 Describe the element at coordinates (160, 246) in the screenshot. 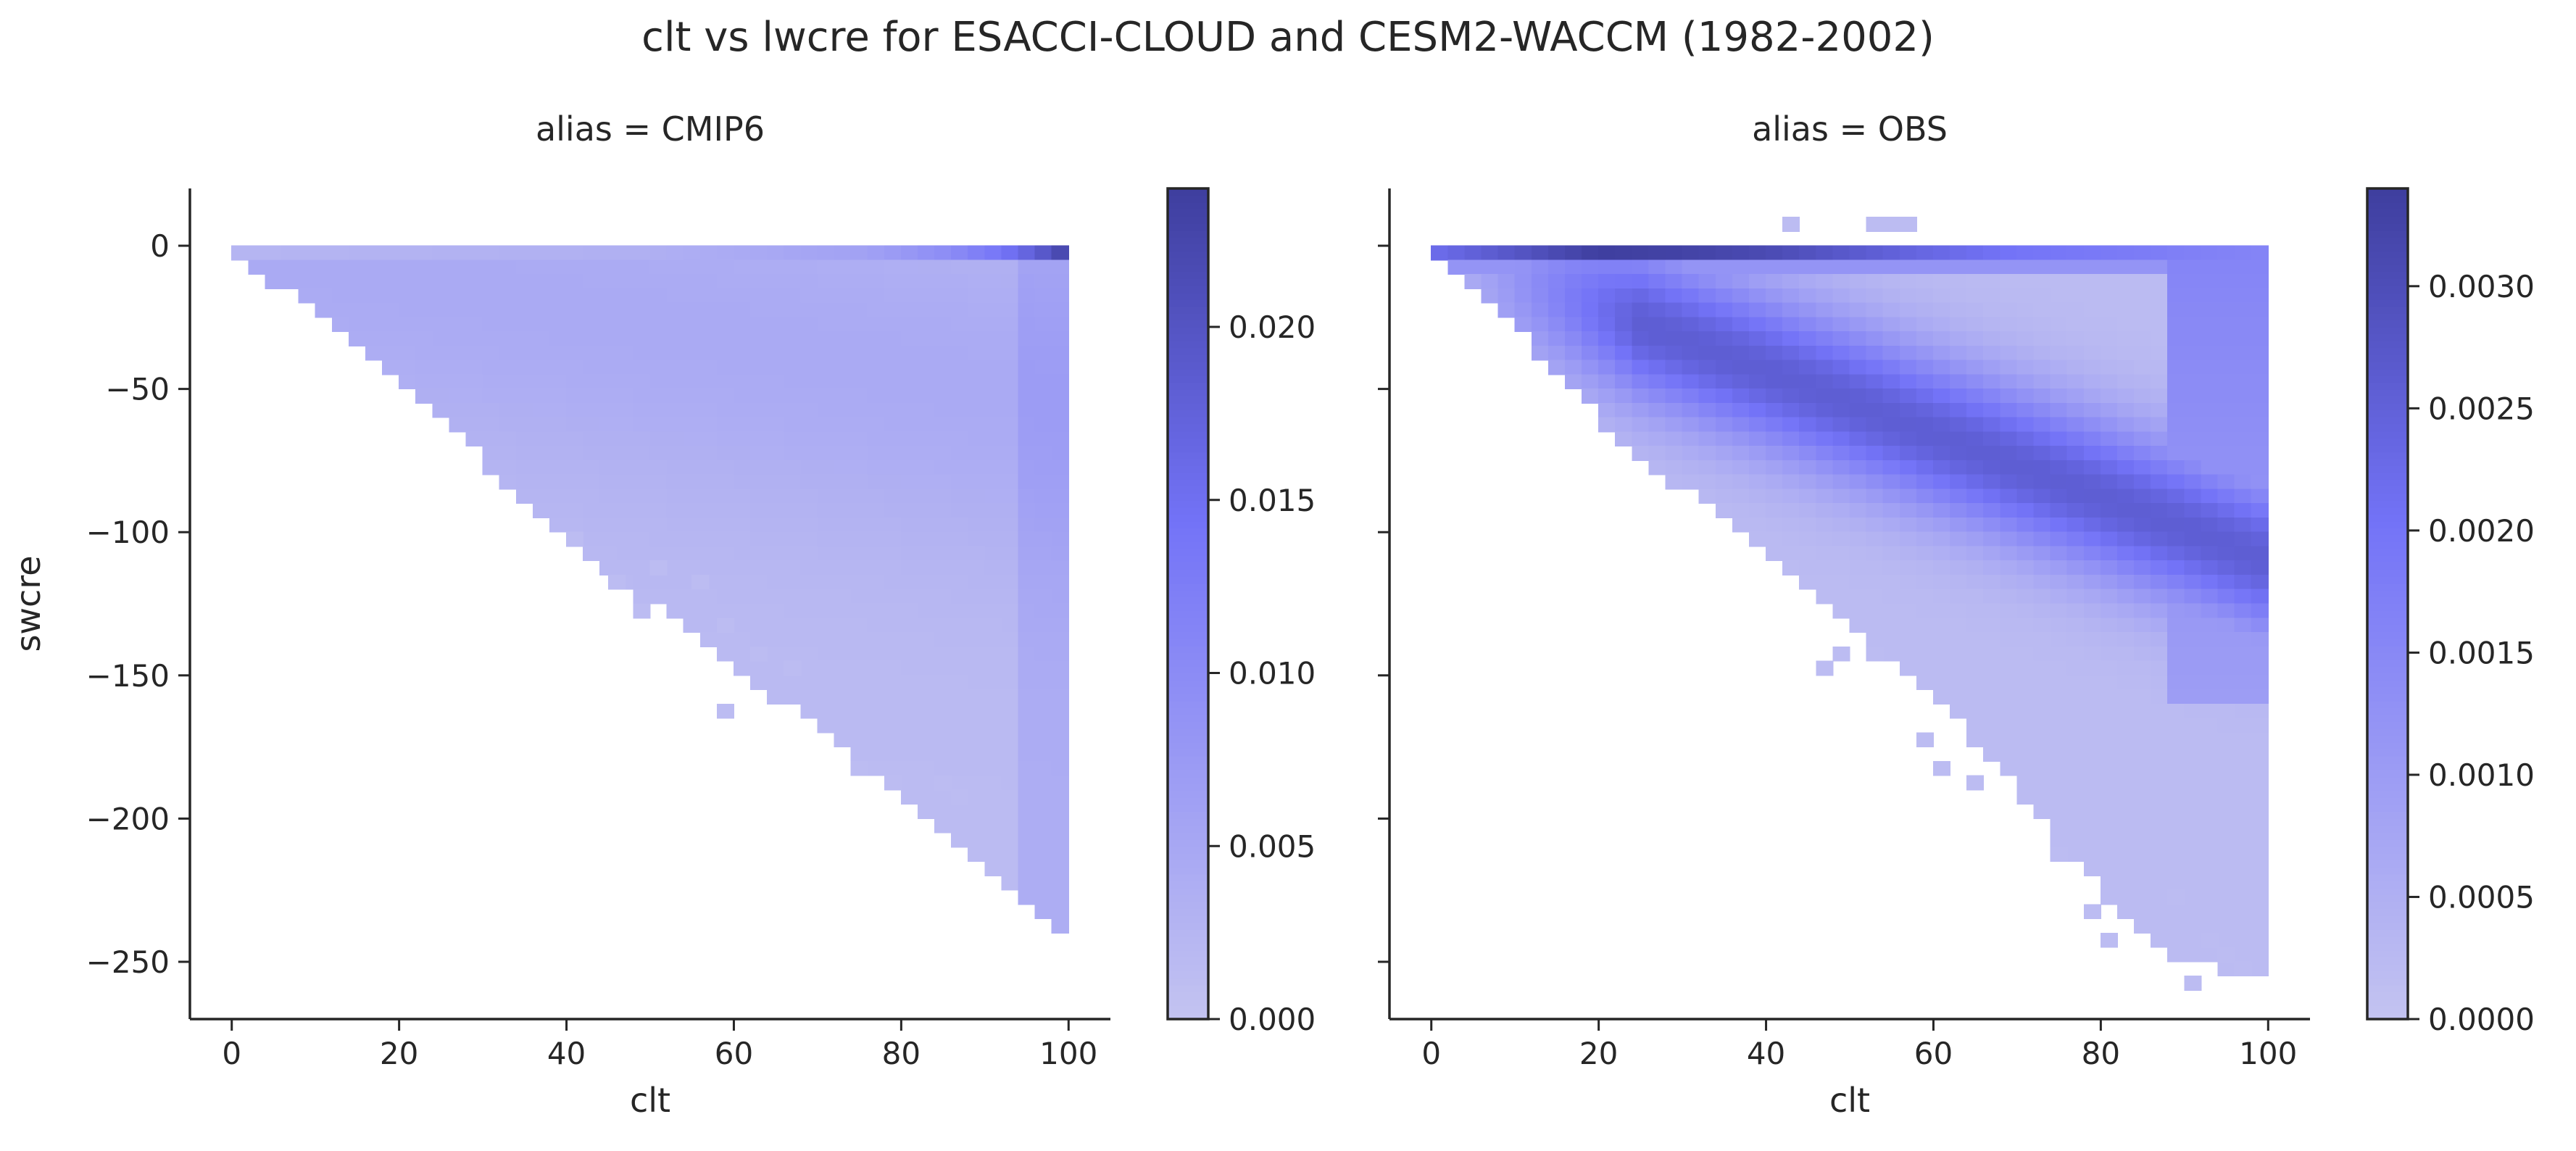

I see `y-tick-label: 0` at that location.